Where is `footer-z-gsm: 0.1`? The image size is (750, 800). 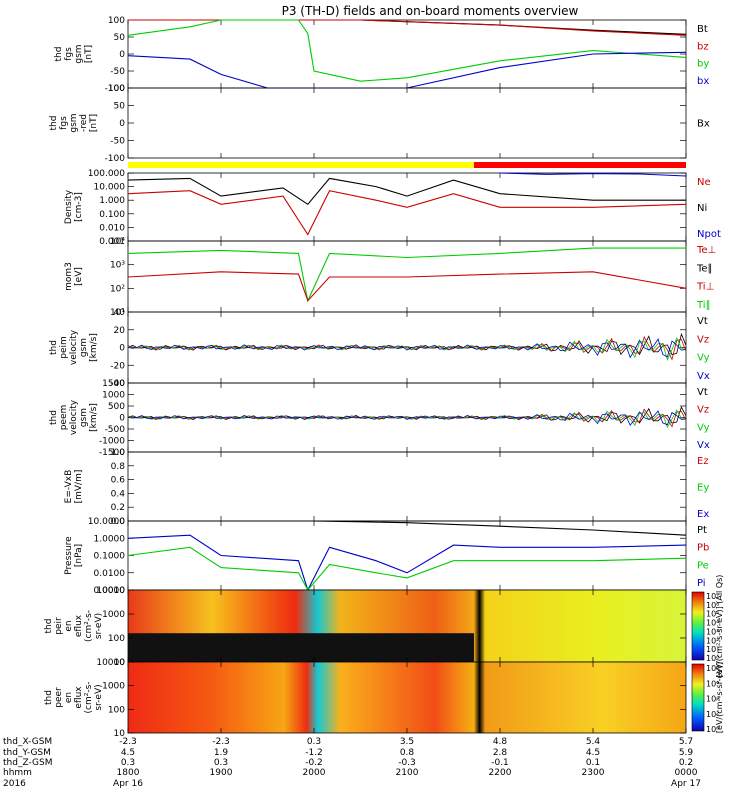 footer-z-gsm: 0.1 is located at coordinates (593, 763).